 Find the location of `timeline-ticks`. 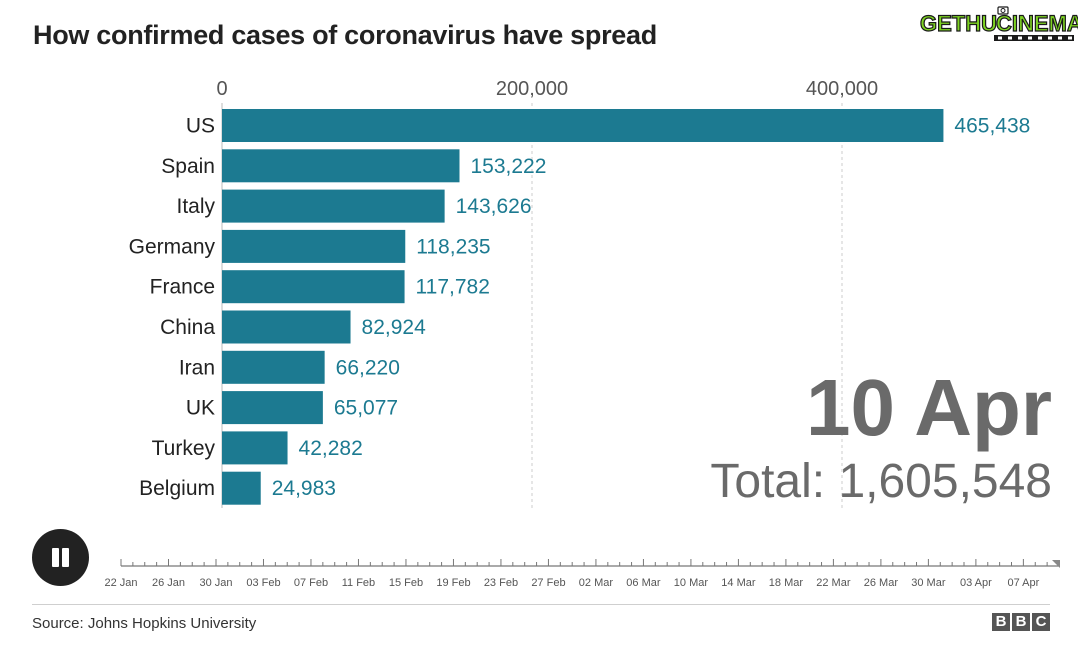

timeline-ticks is located at coordinates (590, 562).